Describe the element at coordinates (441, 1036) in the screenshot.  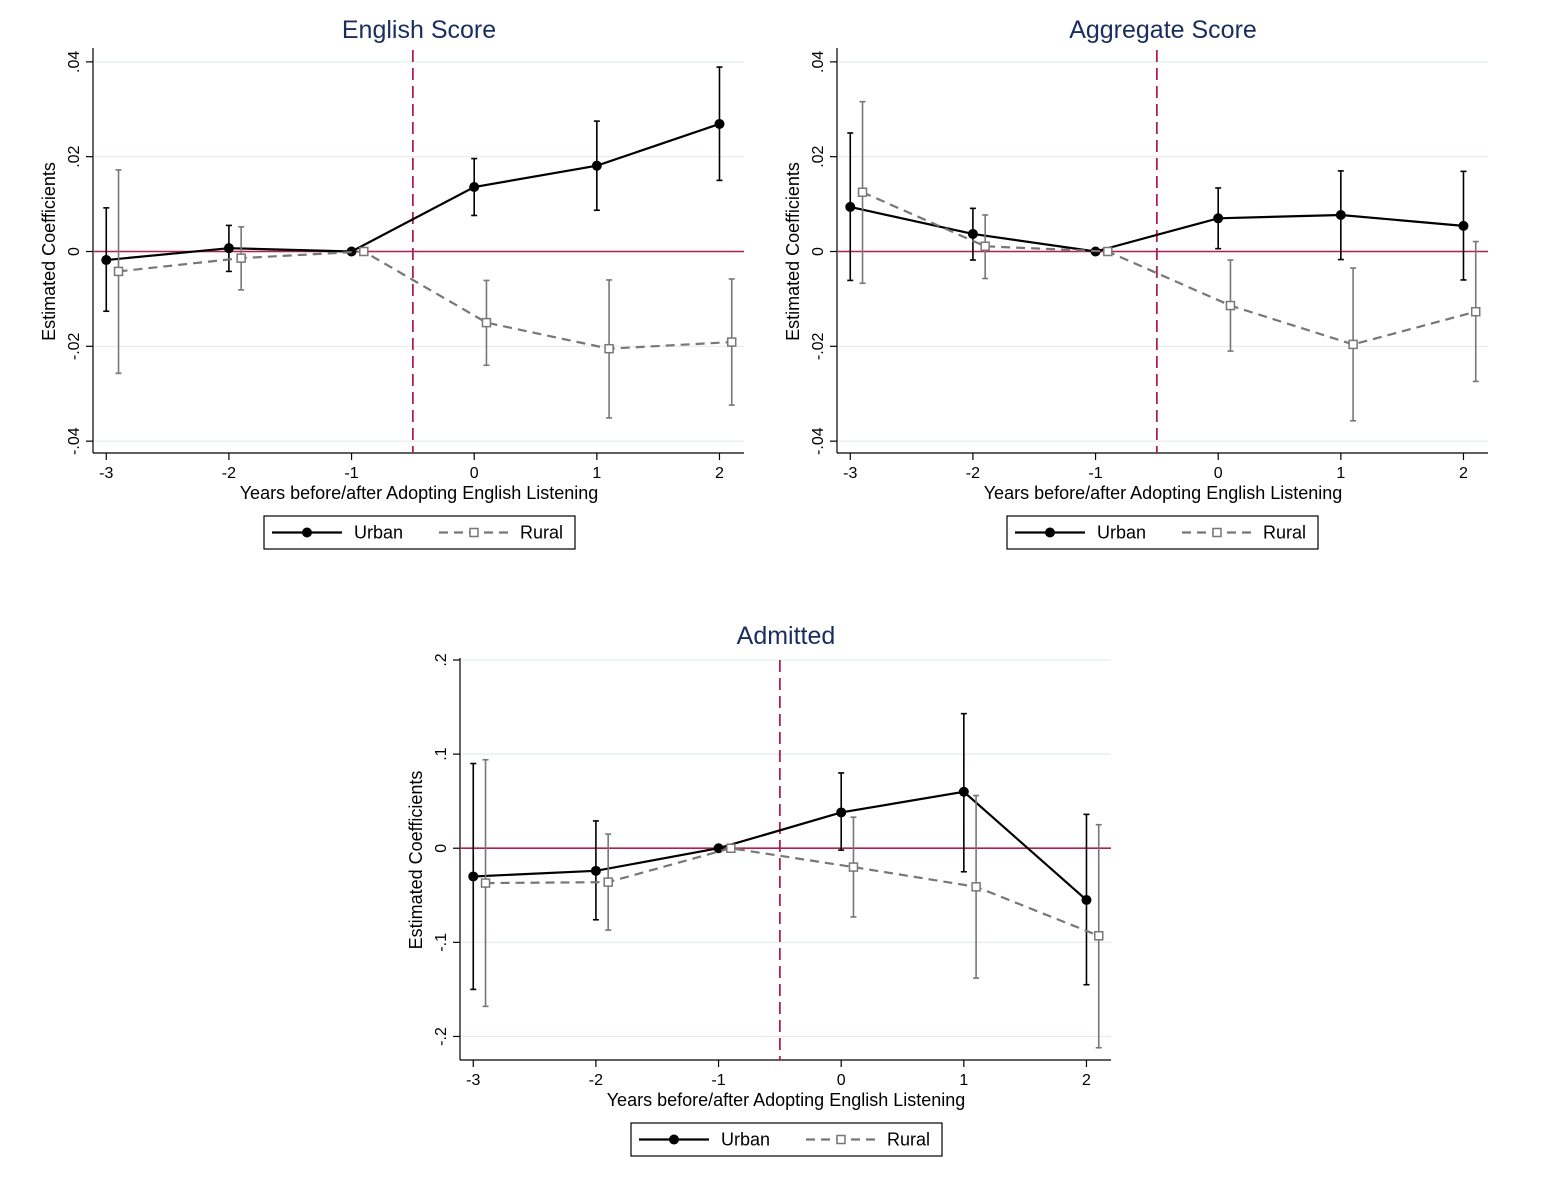
I see `y-tick-label: -.2` at that location.